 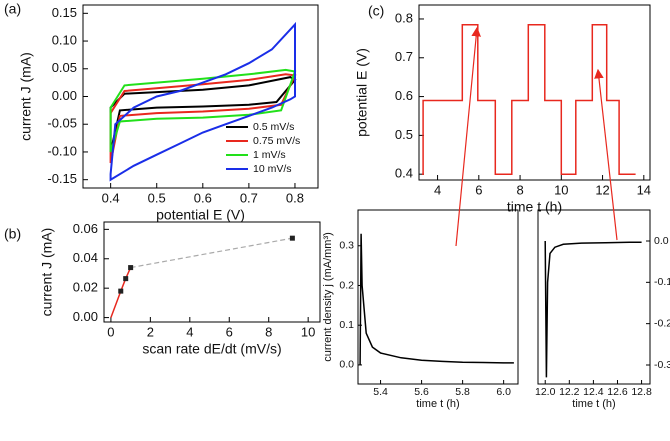 What do you see at coordinates (362, 92) in the screenshot?
I see `y-axis-label: potential E (V)` at bounding box center [362, 92].